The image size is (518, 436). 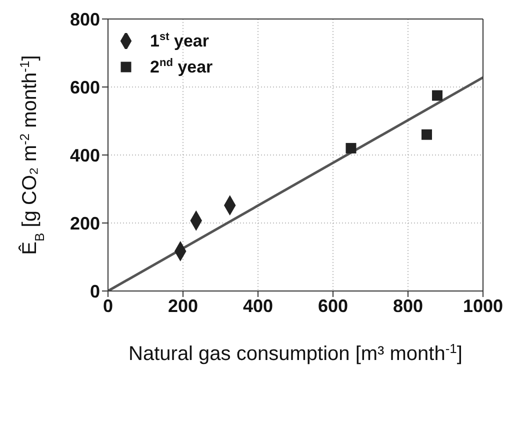 I want to click on x-tick-label: 200, so click(x=183, y=306).